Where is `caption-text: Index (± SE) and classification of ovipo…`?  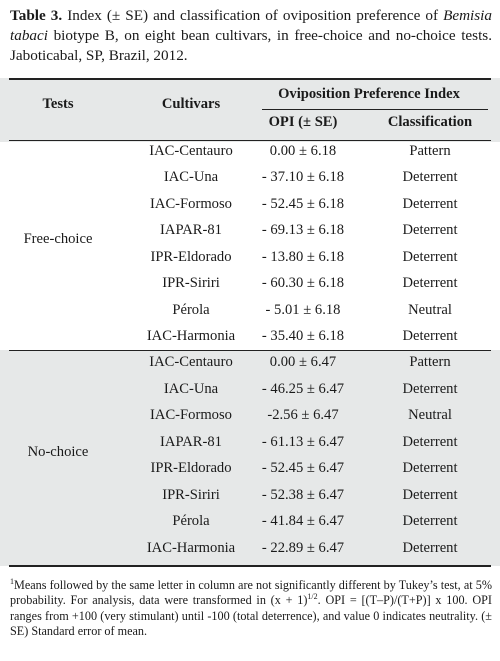 caption-text: Index (± SE) and classification of ovipo… is located at coordinates (253, 15).